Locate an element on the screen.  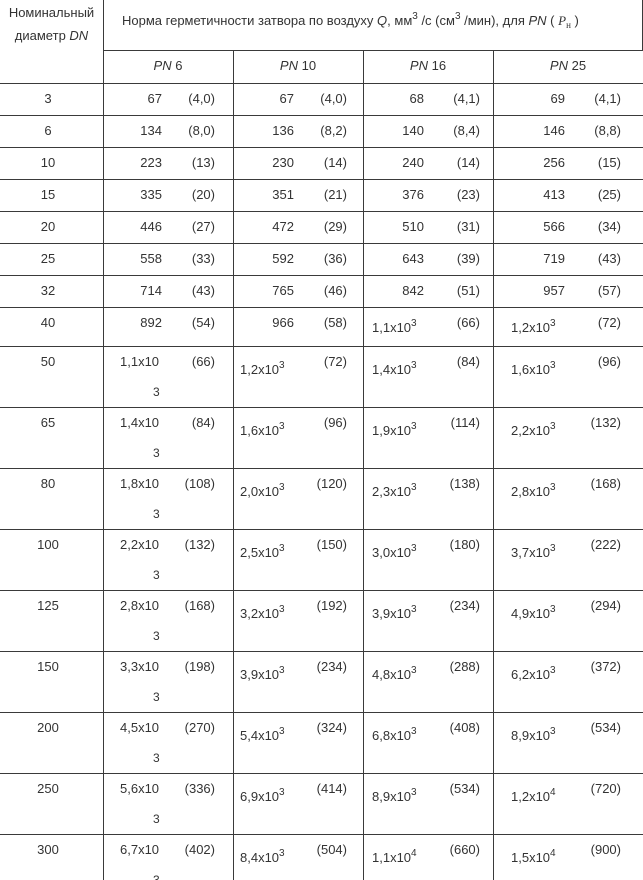
header-text: , мм is located at coordinates (400, 20).